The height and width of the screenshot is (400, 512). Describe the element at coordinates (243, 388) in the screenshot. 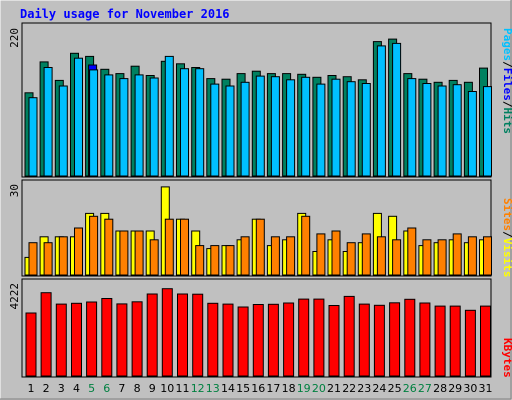

I see `x-tick-label: 15` at that location.